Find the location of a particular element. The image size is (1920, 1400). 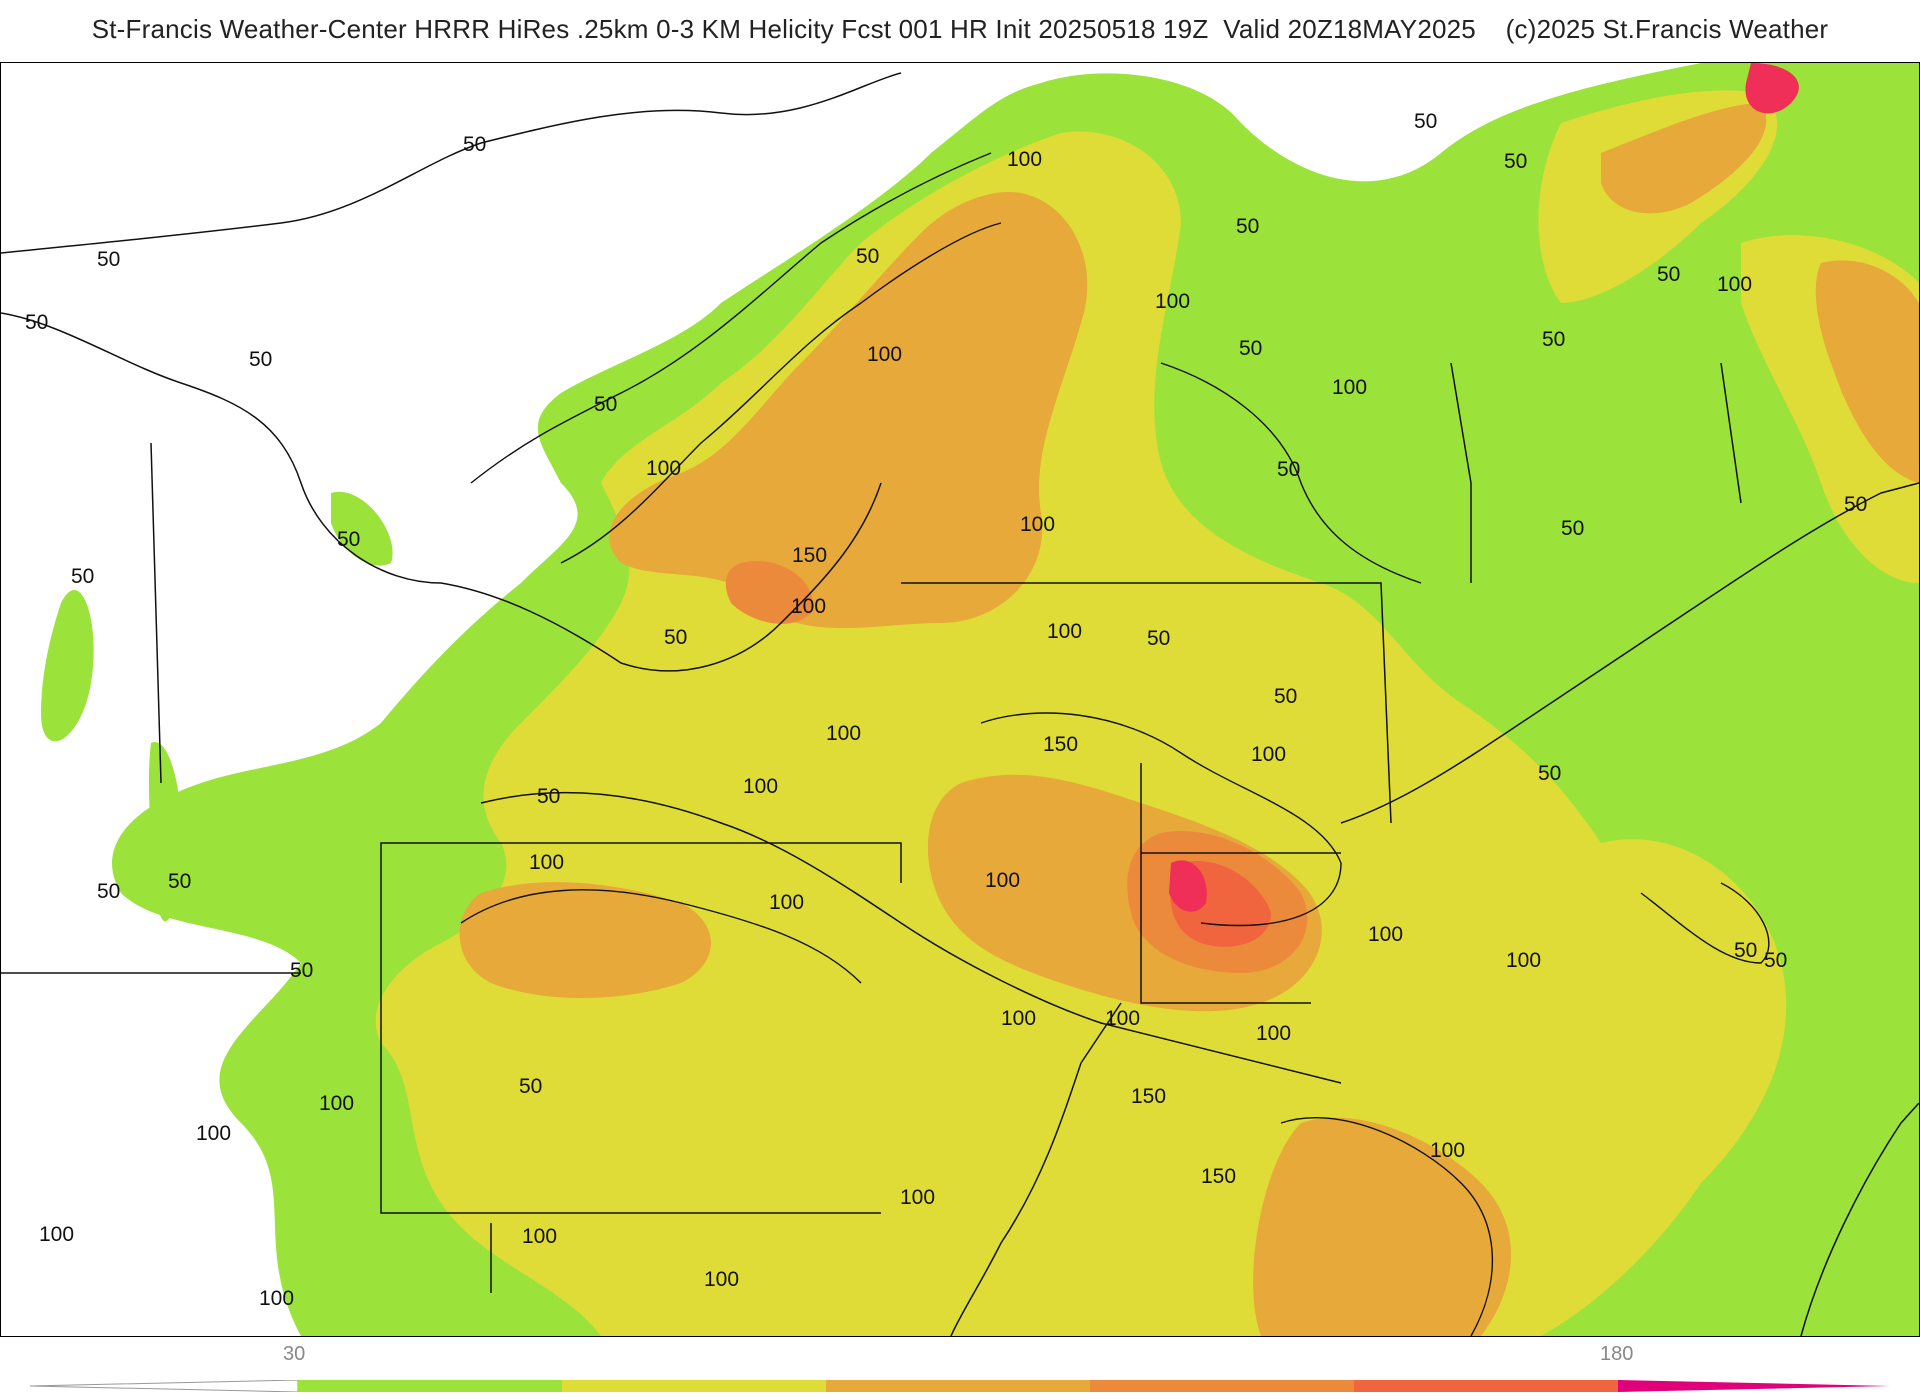

colorbar-label-high: 180 is located at coordinates (1617, 1354).